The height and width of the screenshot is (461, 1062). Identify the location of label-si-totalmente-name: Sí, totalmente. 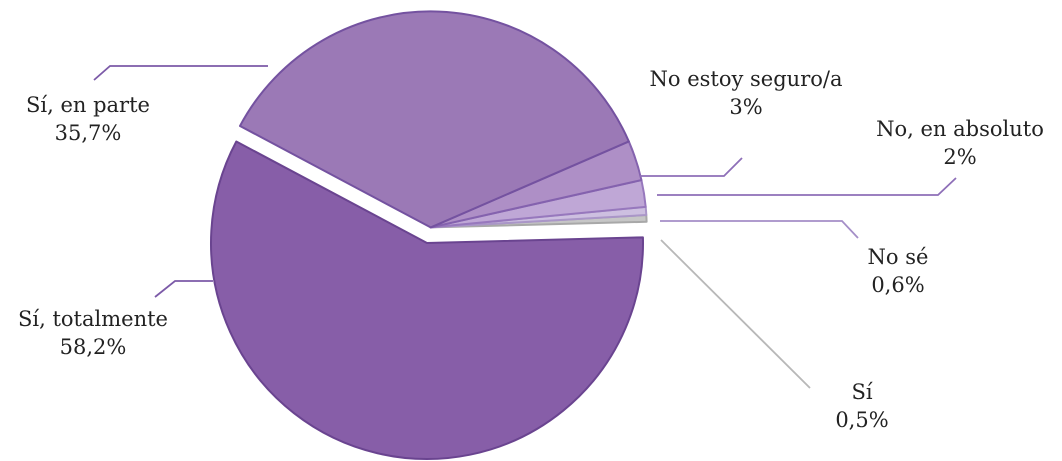
(93, 319).